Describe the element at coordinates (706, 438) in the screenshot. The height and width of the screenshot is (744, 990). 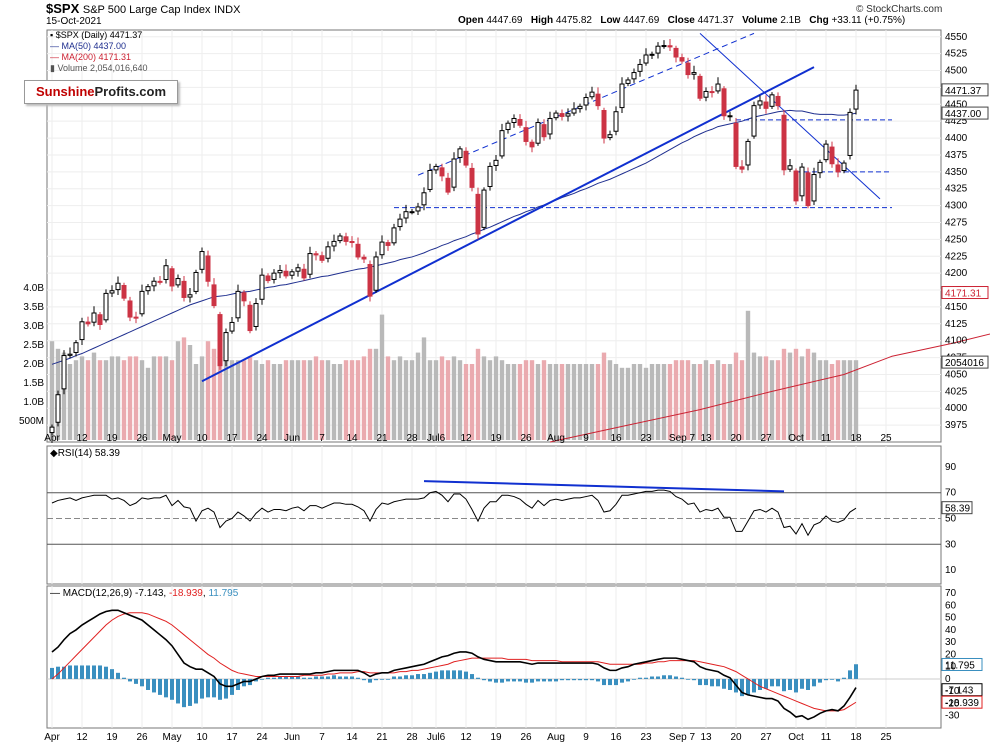
I see `date-tick-label: 13` at that location.